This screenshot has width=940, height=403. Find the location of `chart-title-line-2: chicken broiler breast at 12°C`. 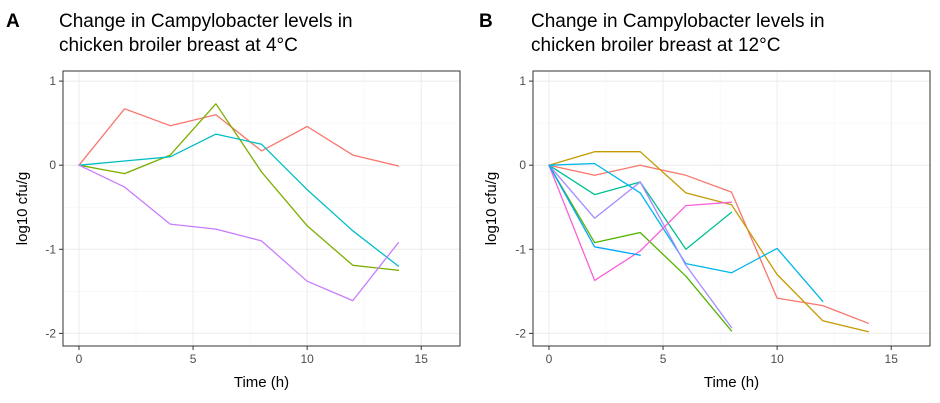

chart-title-line-2: chicken broiler breast at 12°C is located at coordinates (655, 45).